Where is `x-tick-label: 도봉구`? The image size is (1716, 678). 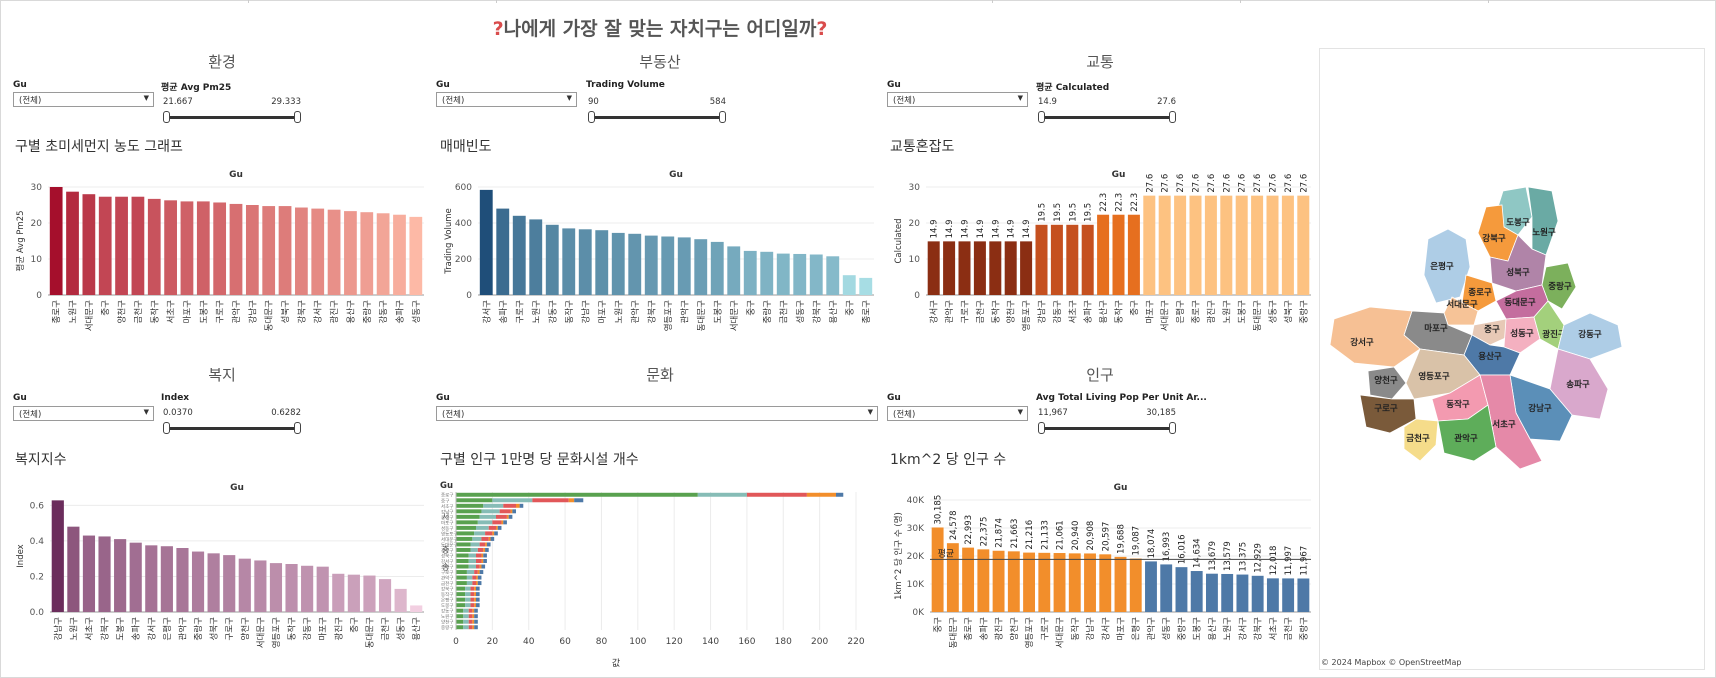 x-tick-label: 도봉구 is located at coordinates (121, 629).